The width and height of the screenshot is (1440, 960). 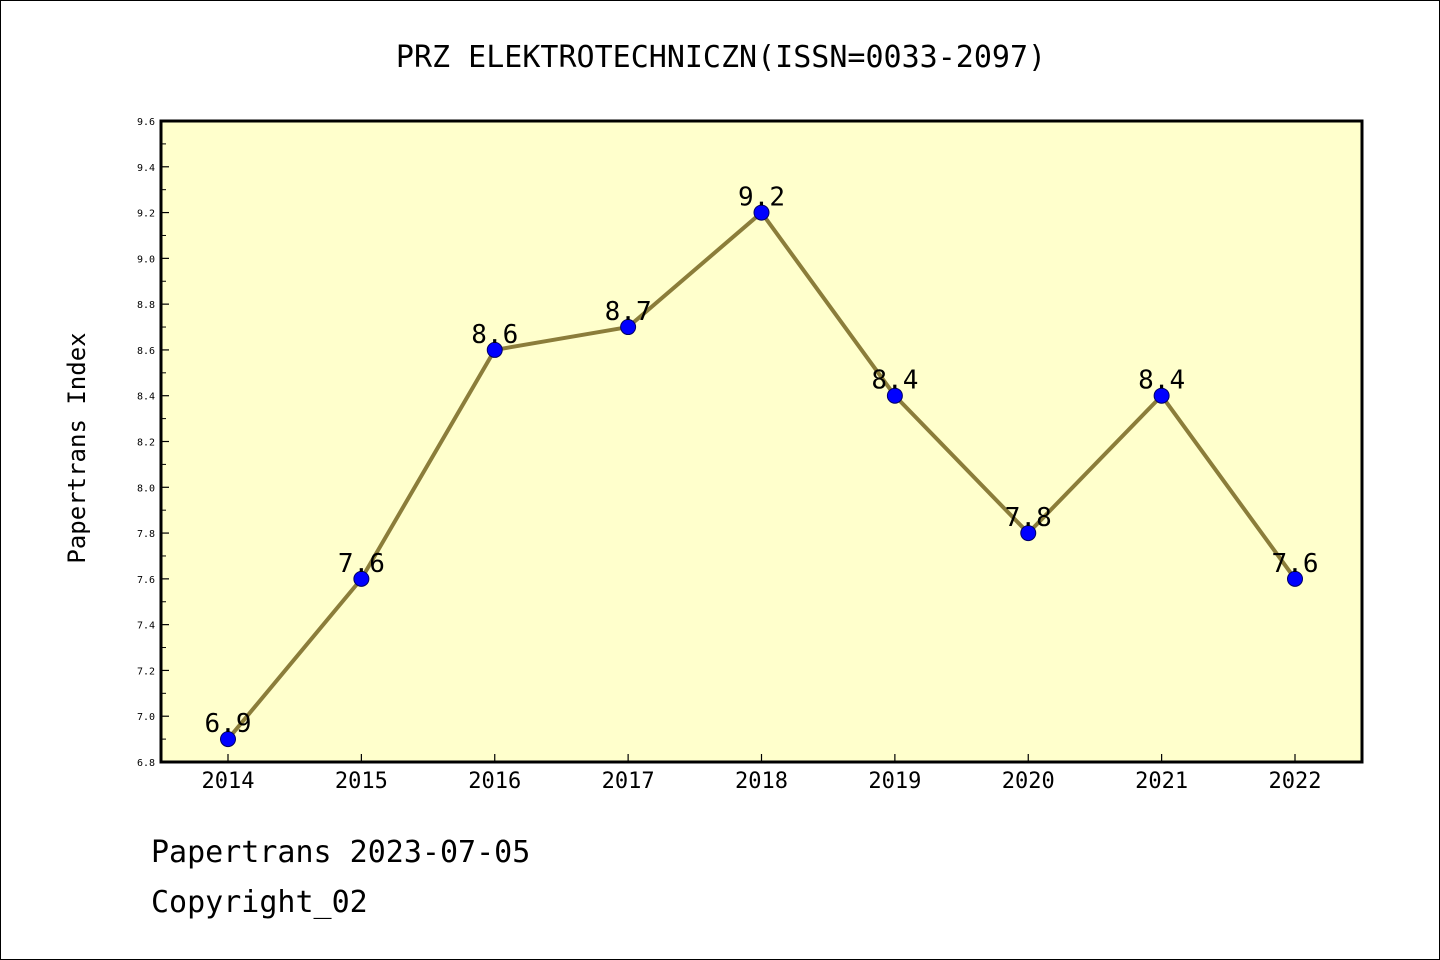 What do you see at coordinates (1028, 781) in the screenshot?
I see `x-tick-label: 2020` at bounding box center [1028, 781].